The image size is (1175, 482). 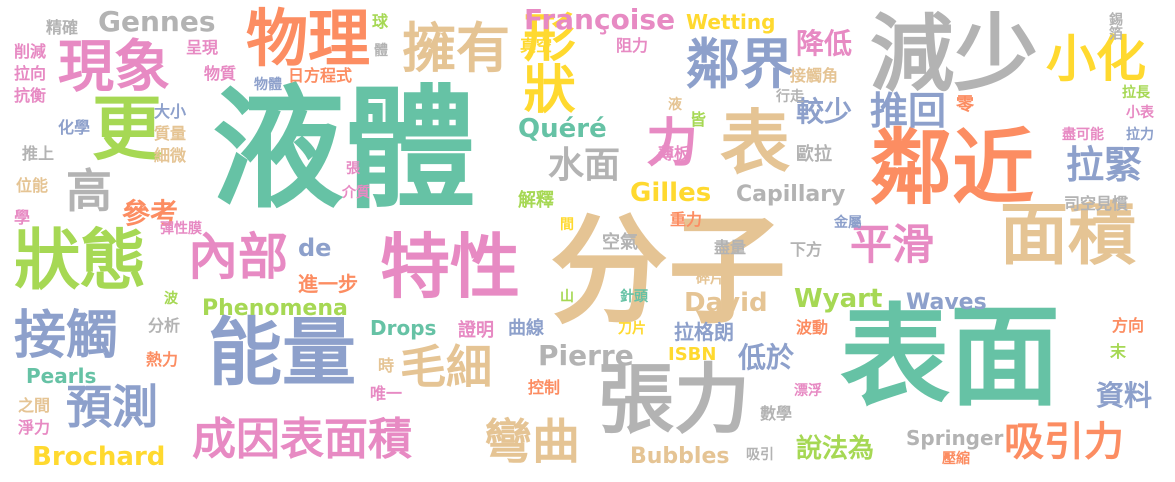 What do you see at coordinates (730, 247) in the screenshot?
I see `word: 盡量` at bounding box center [730, 247].